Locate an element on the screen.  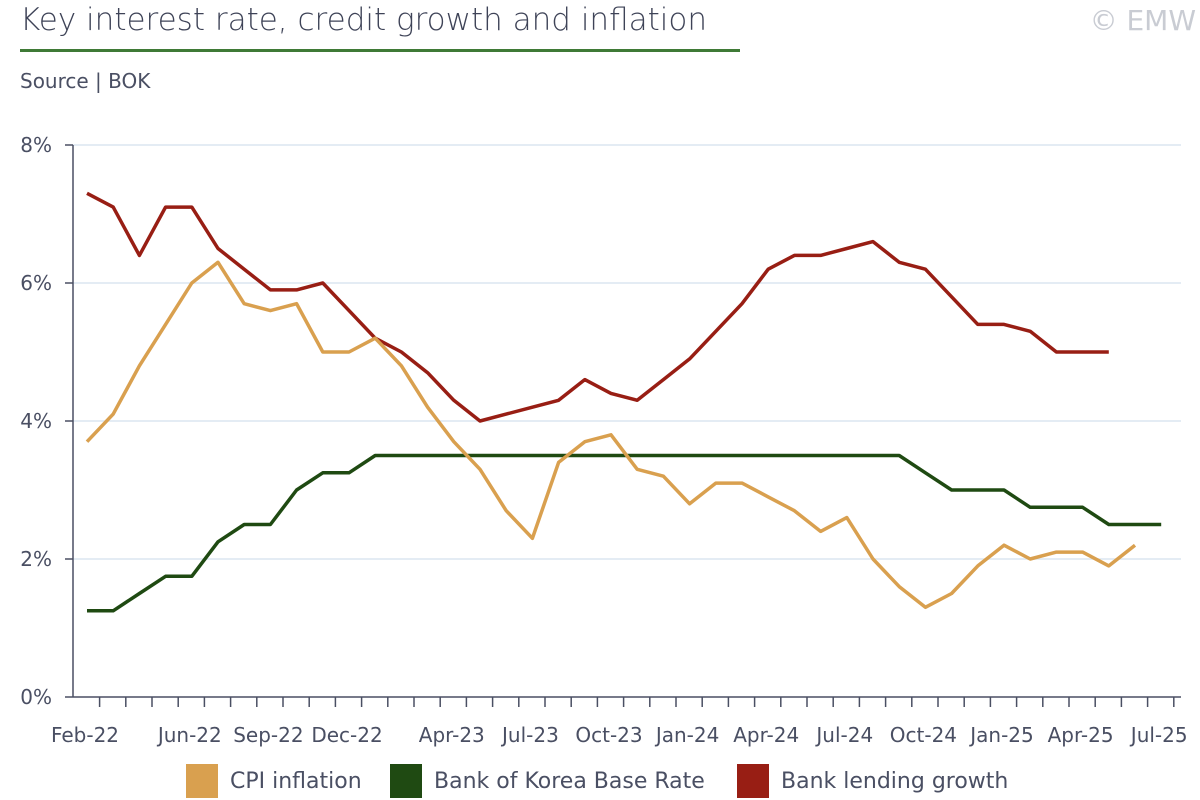
title-underline is located at coordinates (380, 50).